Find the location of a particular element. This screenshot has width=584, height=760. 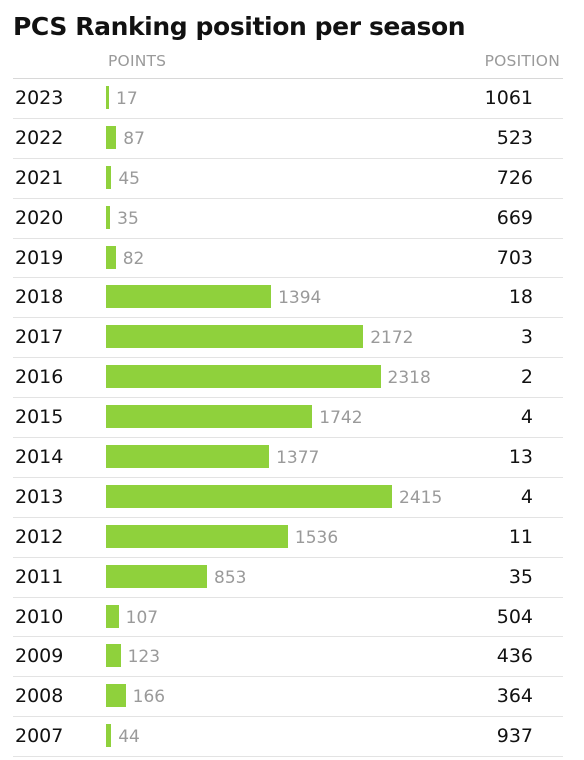

year-label: 2015 is located at coordinates (39, 417).